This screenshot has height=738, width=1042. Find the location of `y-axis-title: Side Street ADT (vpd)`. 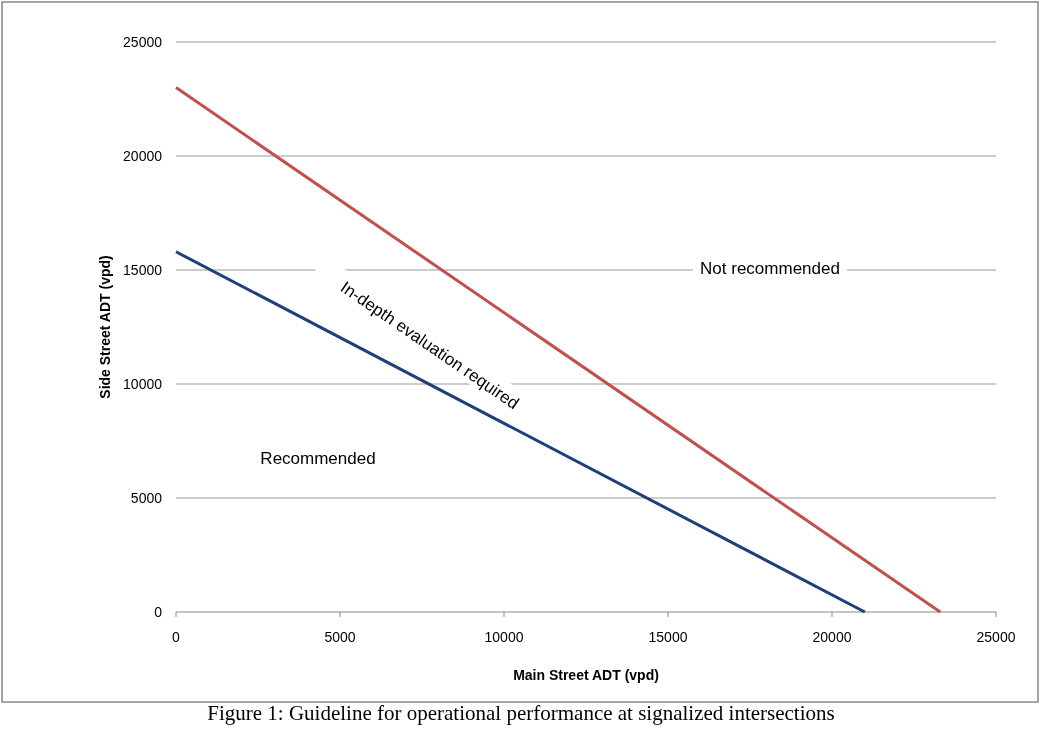

y-axis-title: Side Street ADT (vpd) is located at coordinates (105, 327).